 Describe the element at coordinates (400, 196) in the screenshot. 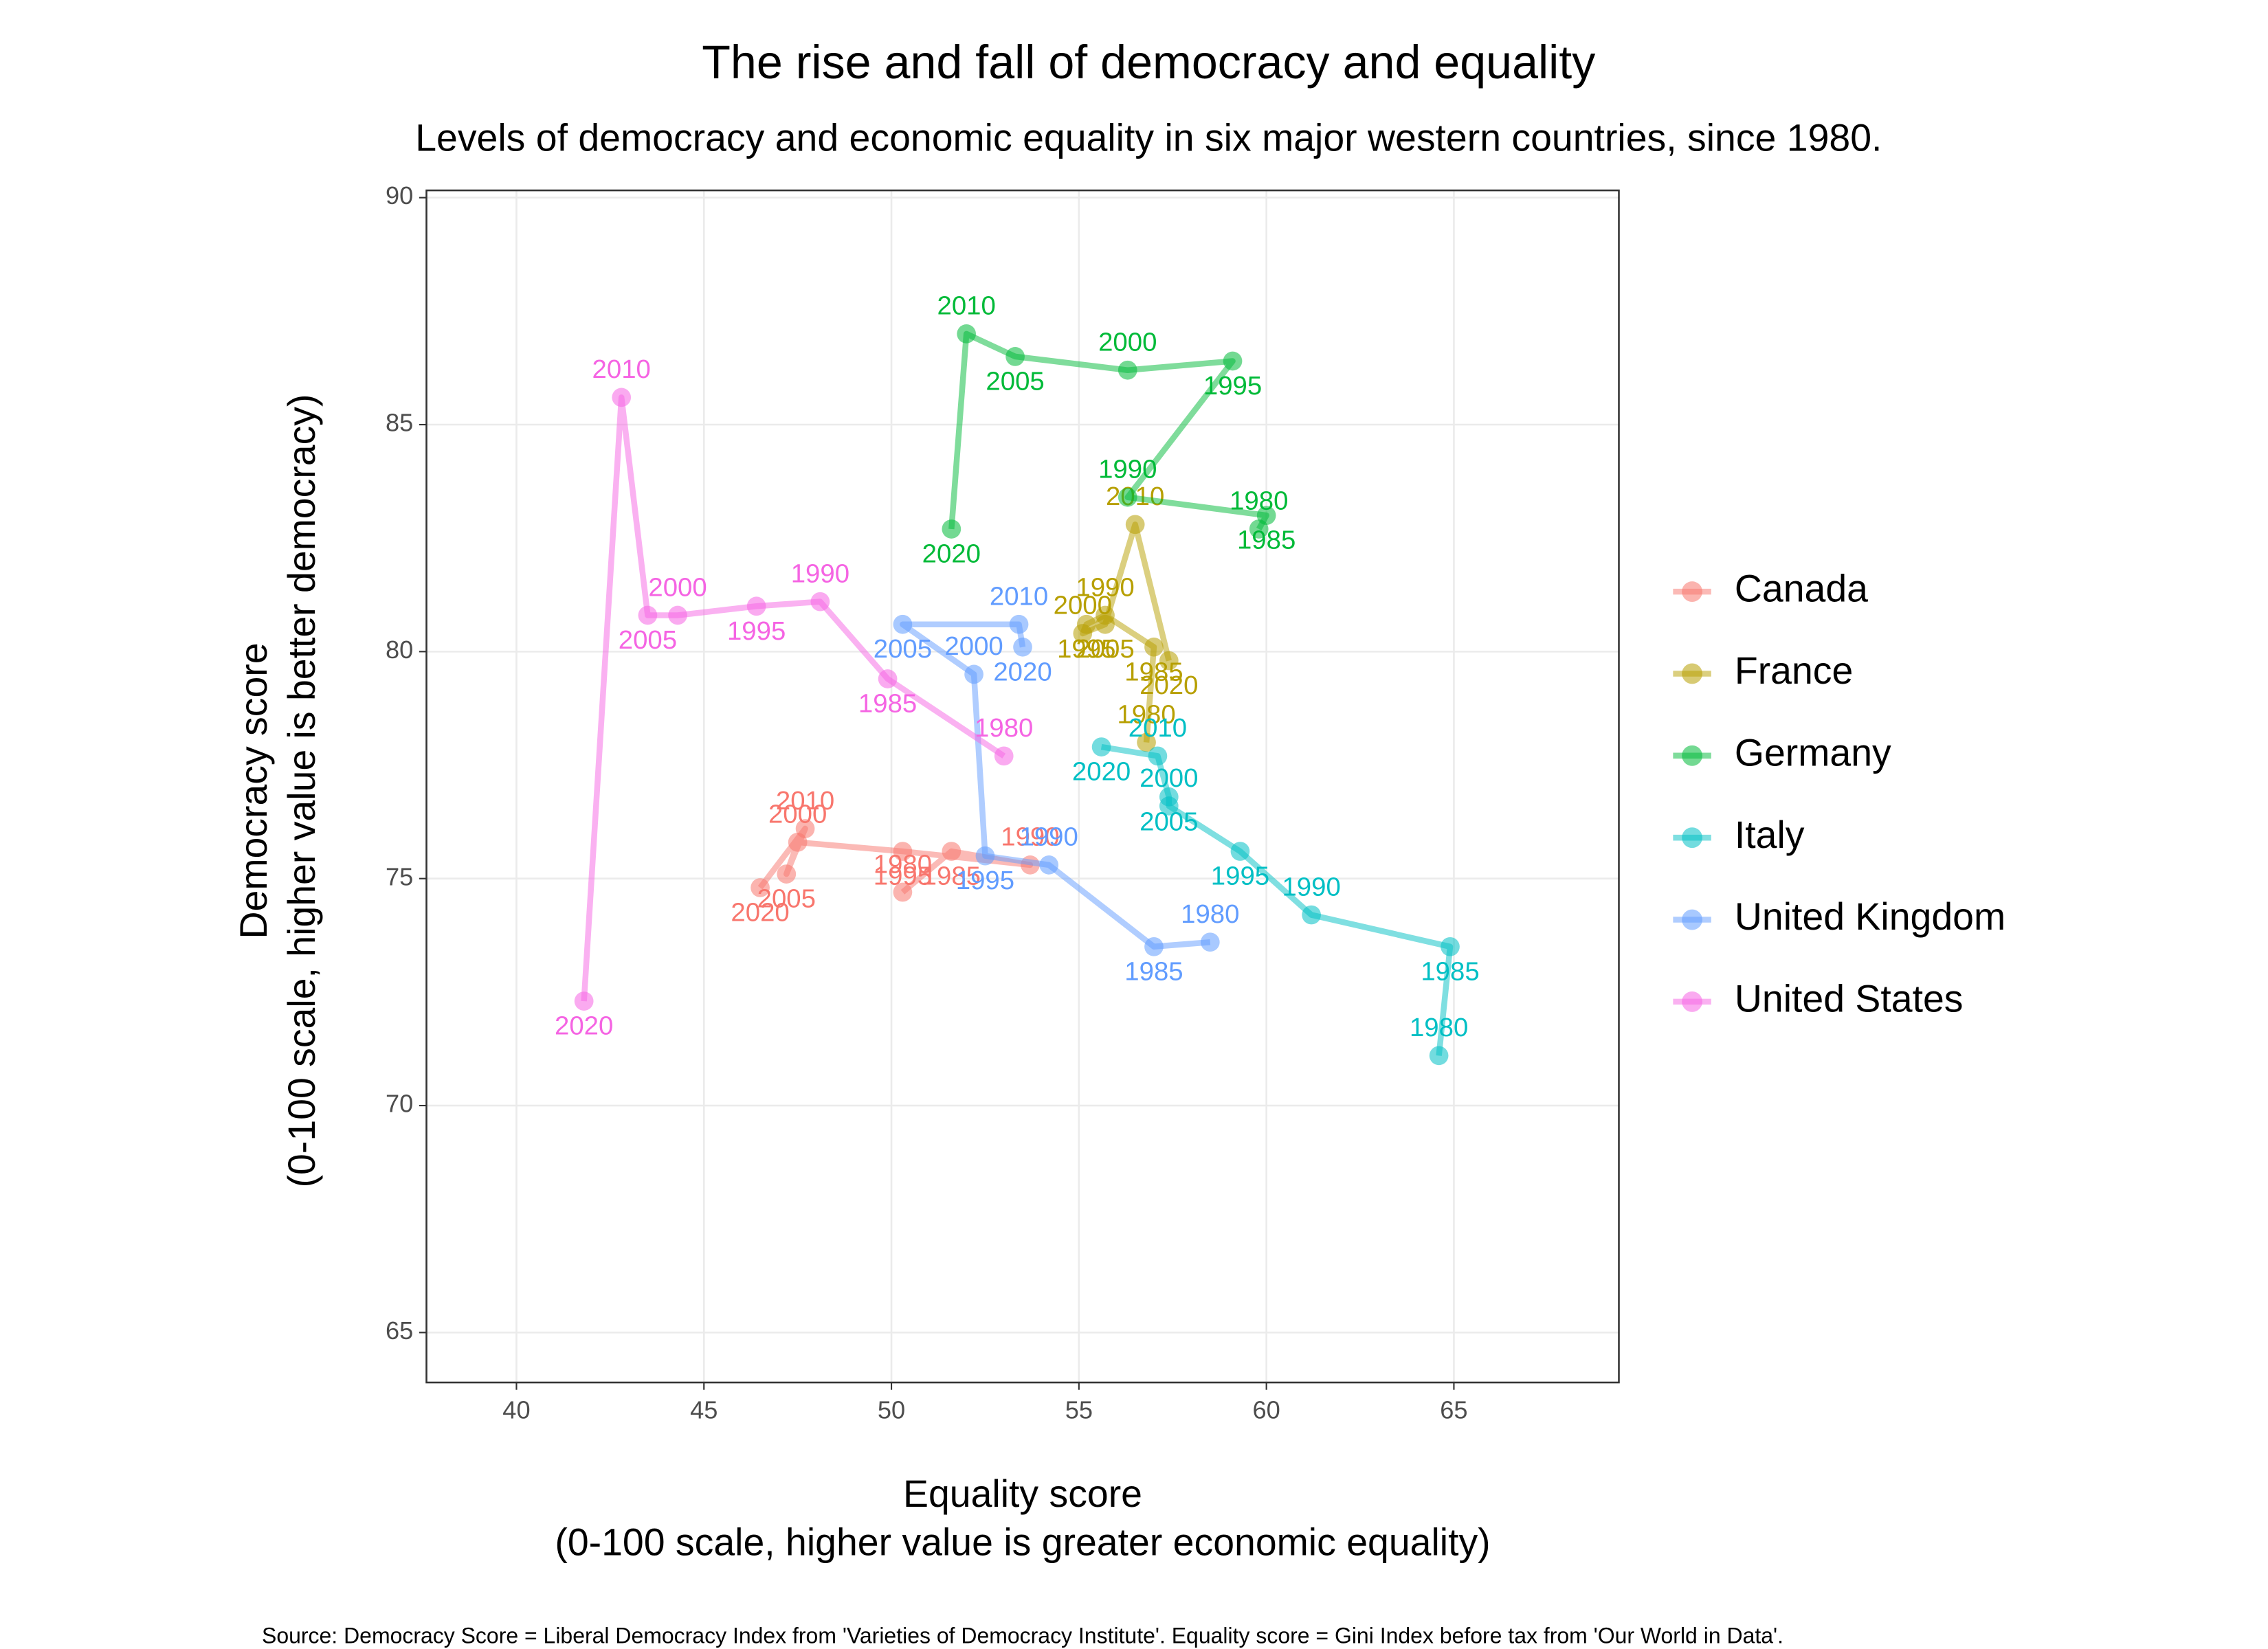

I see `y-tick-label: 90` at that location.